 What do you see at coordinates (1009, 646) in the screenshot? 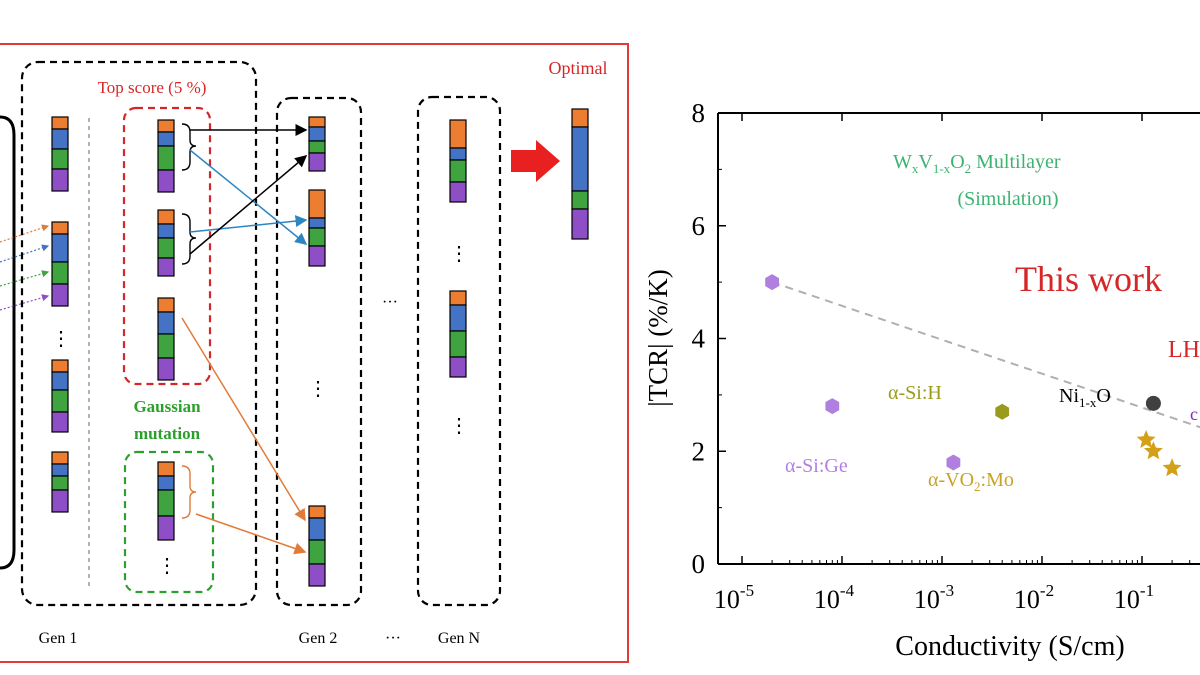
I see `x-axis-title: Conductivity (S/cm)` at bounding box center [1009, 646].